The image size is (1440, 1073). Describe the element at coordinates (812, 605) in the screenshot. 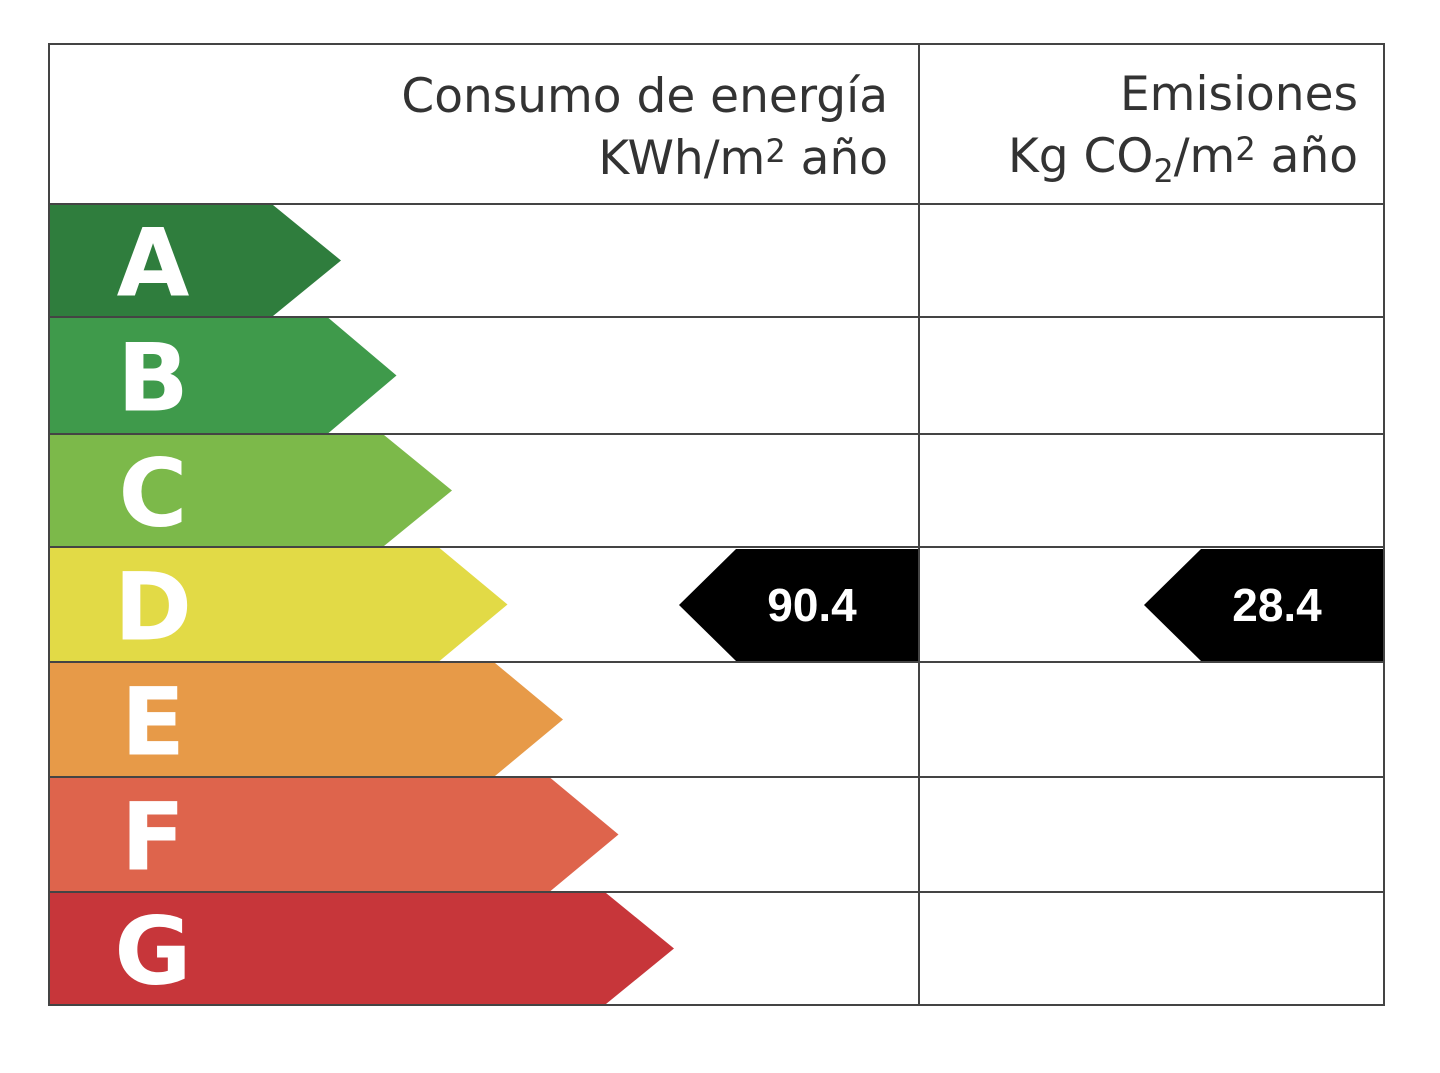

I see `consumo-rating-value: 90.4` at that location.